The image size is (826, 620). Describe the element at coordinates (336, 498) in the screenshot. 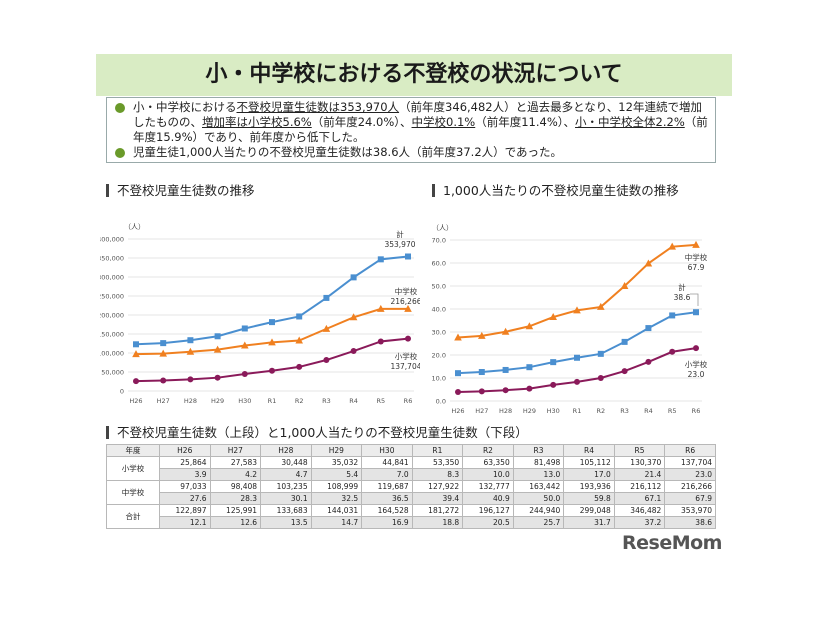

I see `table-cell-rate: 32.5` at that location.